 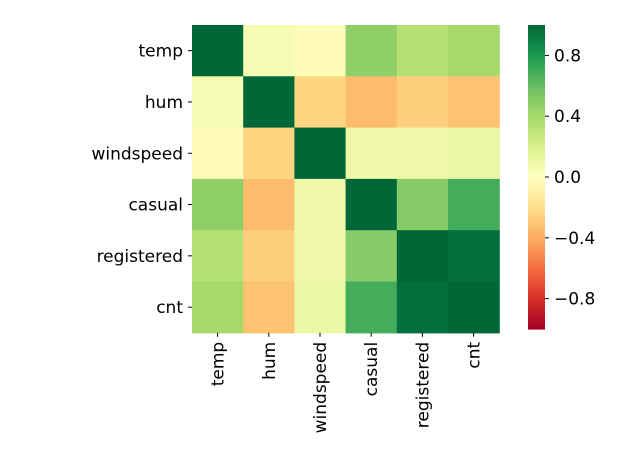 What do you see at coordinates (371, 102) in the screenshot?
I see `heatmap-cell-hum-casual` at bounding box center [371, 102].